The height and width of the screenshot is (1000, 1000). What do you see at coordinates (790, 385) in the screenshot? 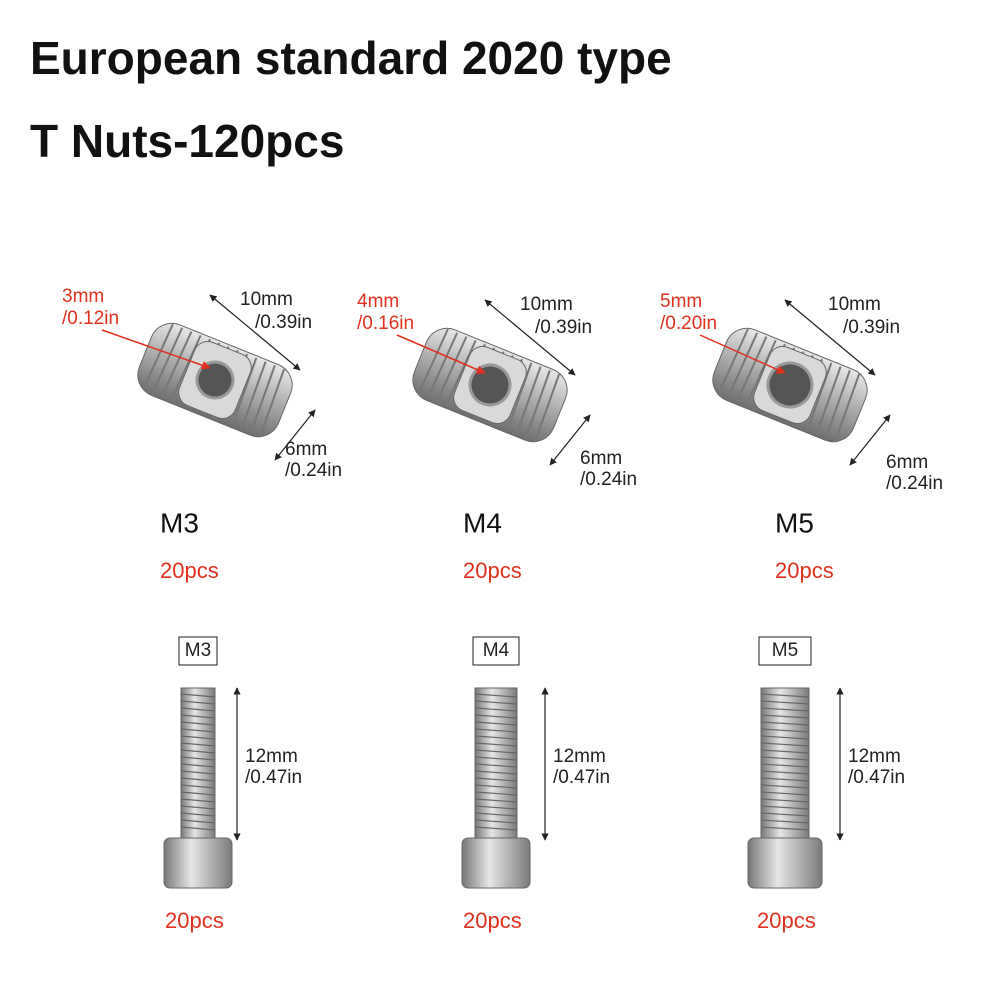
I see `nut` at bounding box center [790, 385].